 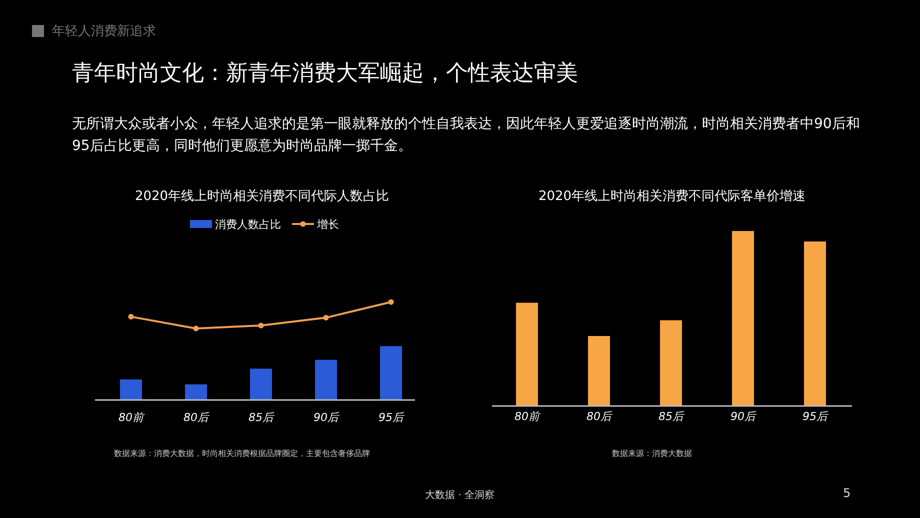 What do you see at coordinates (262, 196) in the screenshot?
I see `chart-title: 2020年线上时尚相关消费不同代际人数占比` at bounding box center [262, 196].